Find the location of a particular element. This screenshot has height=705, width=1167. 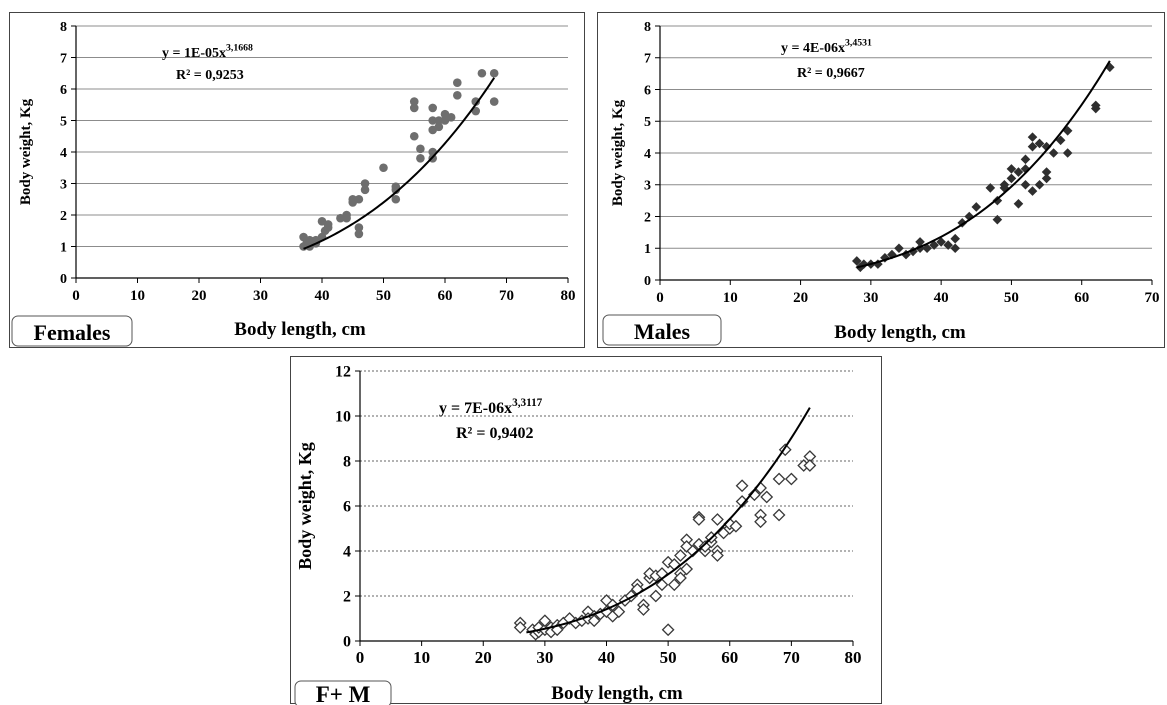

trend-equation: y = 7E-06x3,3117 is located at coordinates (491, 407).